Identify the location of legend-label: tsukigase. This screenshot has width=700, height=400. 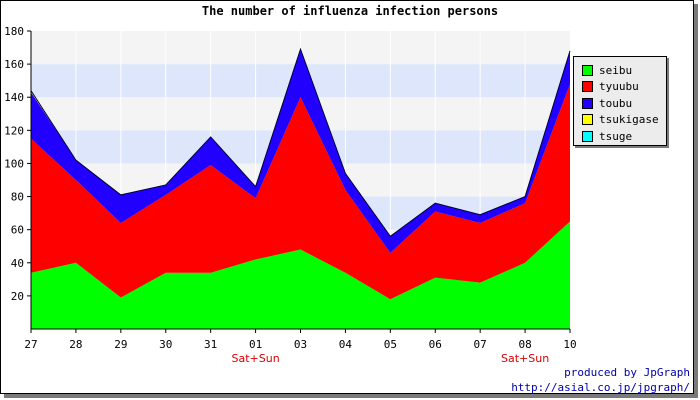
(629, 119).